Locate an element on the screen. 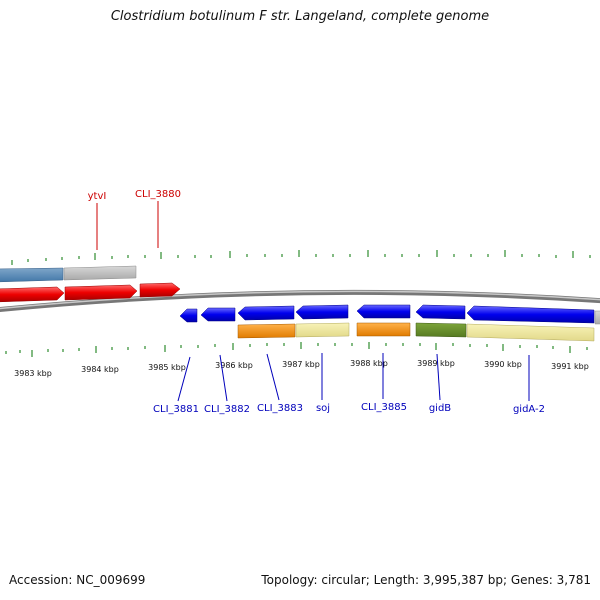 This screenshot has width=600, height=600. scale-label: 3989 kbp is located at coordinates (436, 363).